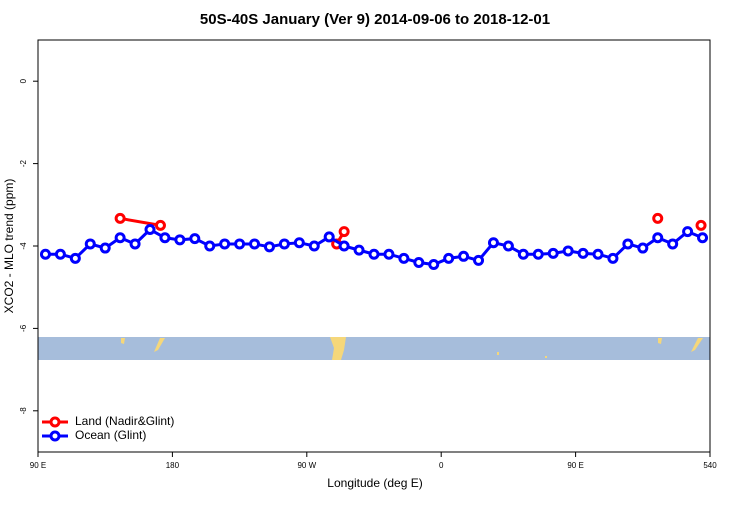 The width and height of the screenshot is (750, 505). Describe the element at coordinates (23, 163) in the screenshot. I see `y-tick-label: -2` at that location.